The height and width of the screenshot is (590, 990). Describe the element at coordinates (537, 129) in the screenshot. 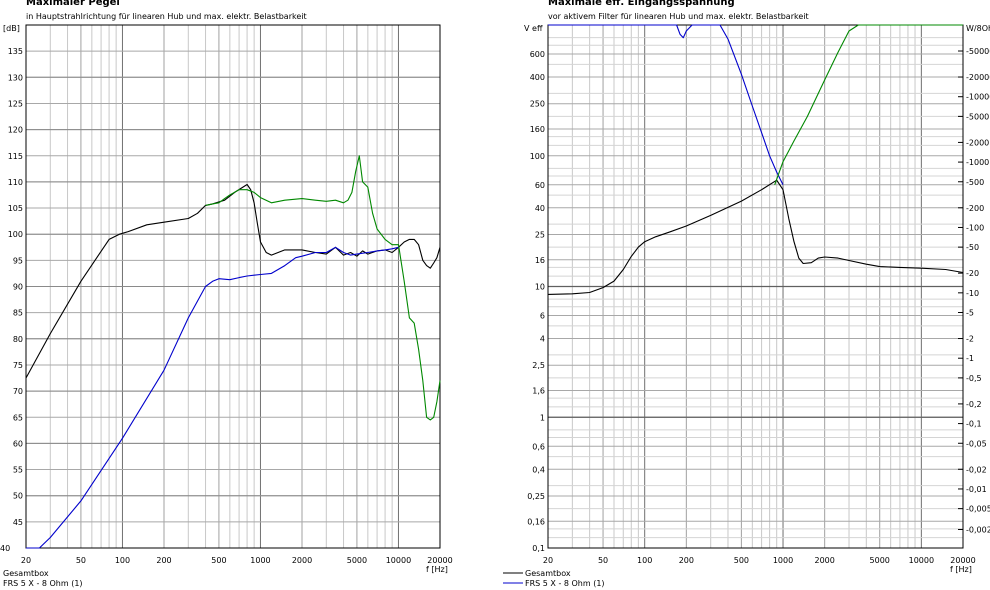

I see `y-tick-label: 160` at that location.